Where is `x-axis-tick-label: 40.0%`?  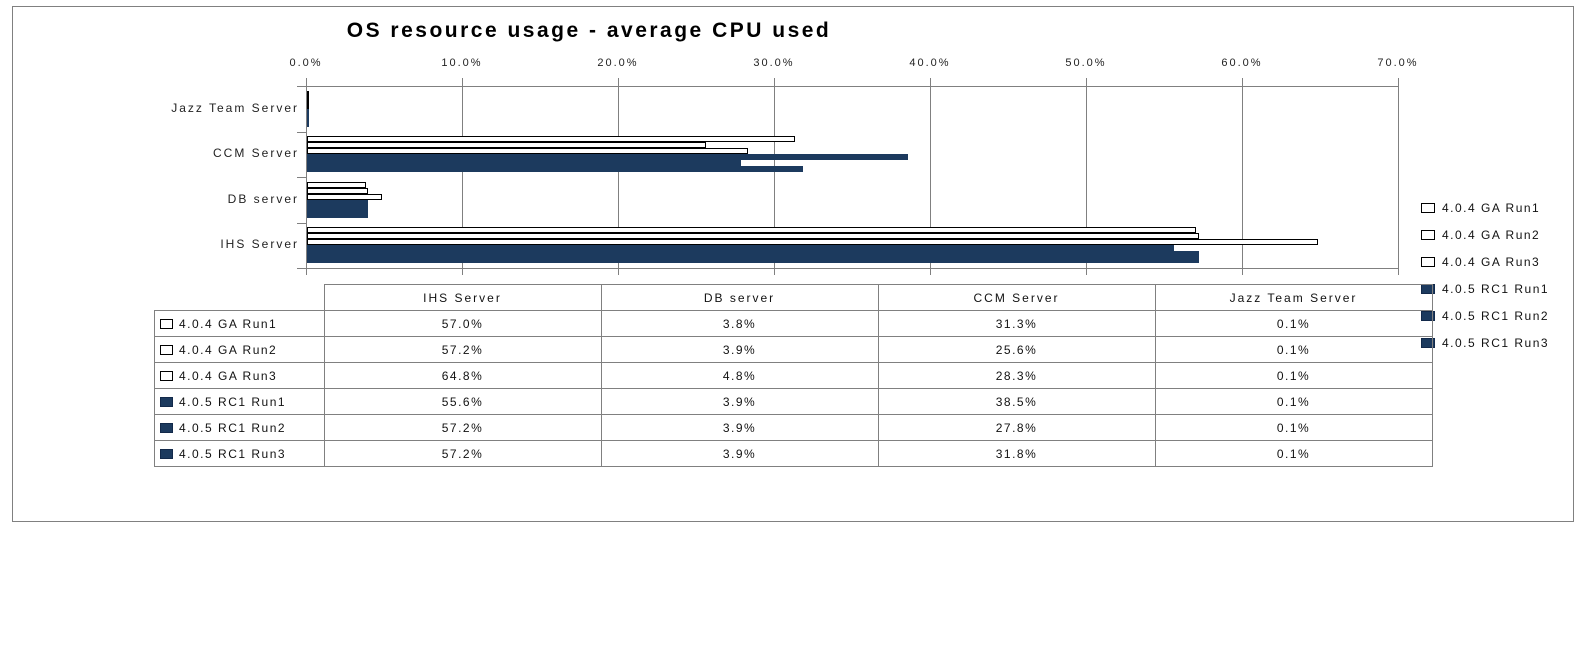 x-axis-tick-label: 40.0% is located at coordinates (930, 63).